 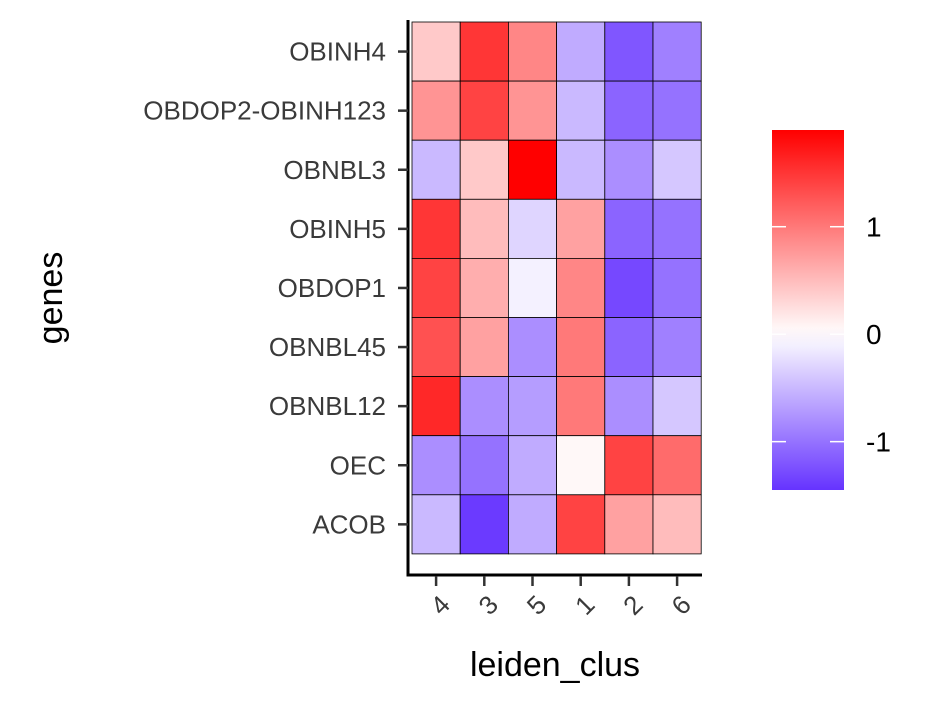 I want to click on x-tick-label: 3, so click(x=488, y=604).